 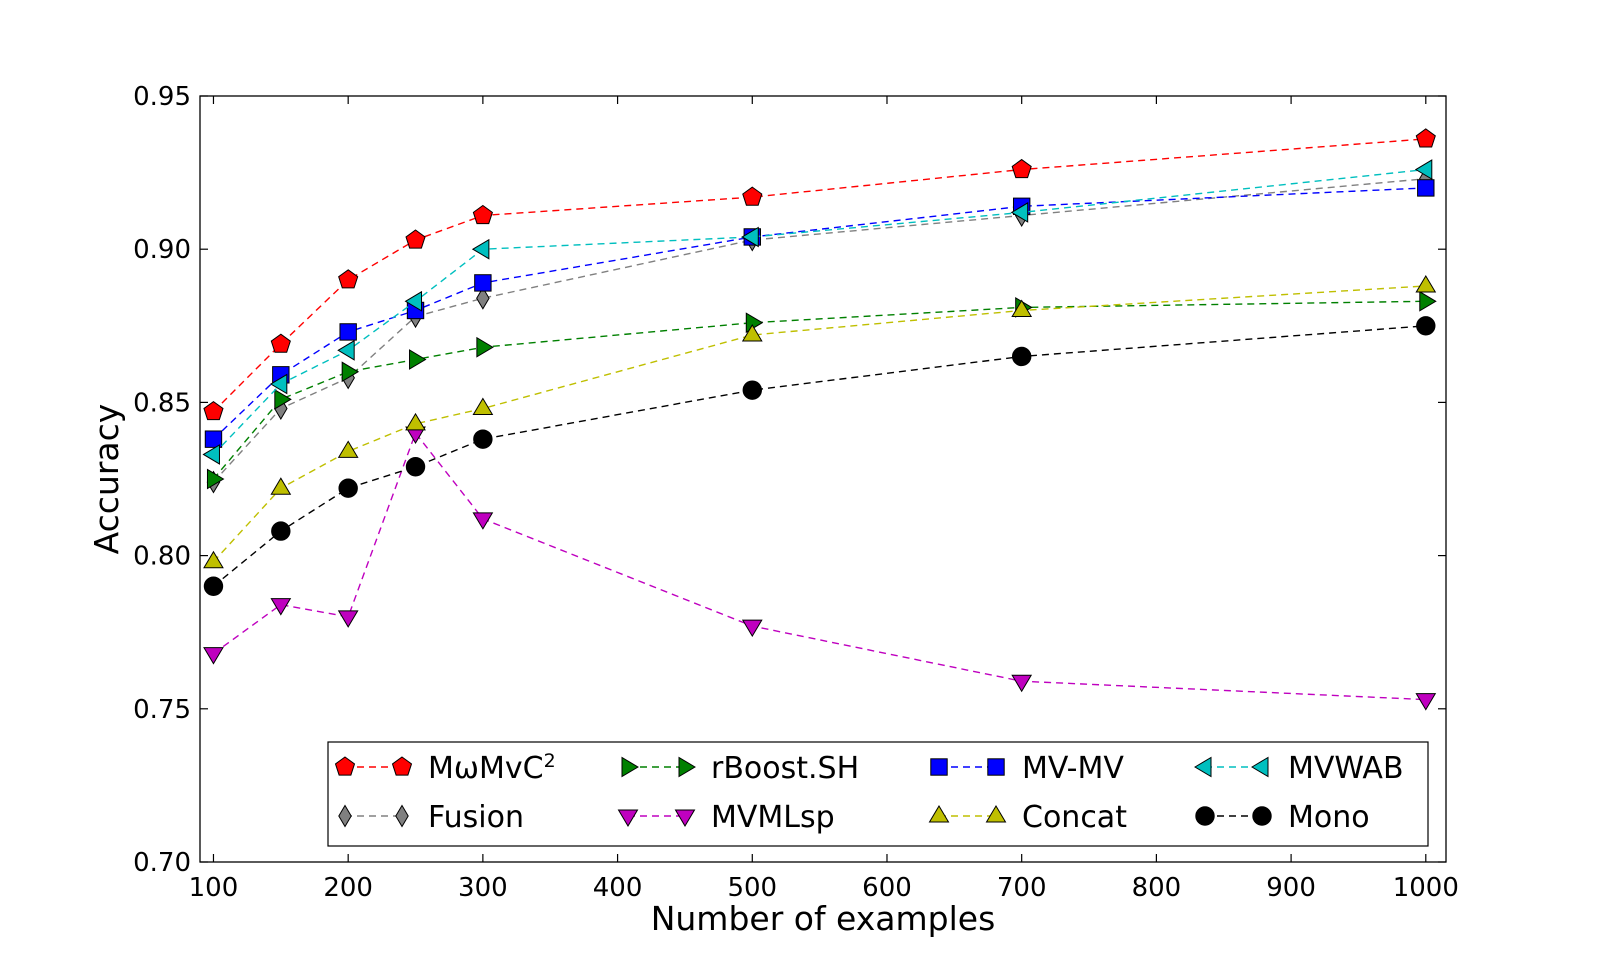 What do you see at coordinates (785, 768) in the screenshot?
I see `legend-label-rboost-sh: rBoost.SH` at bounding box center [785, 768].